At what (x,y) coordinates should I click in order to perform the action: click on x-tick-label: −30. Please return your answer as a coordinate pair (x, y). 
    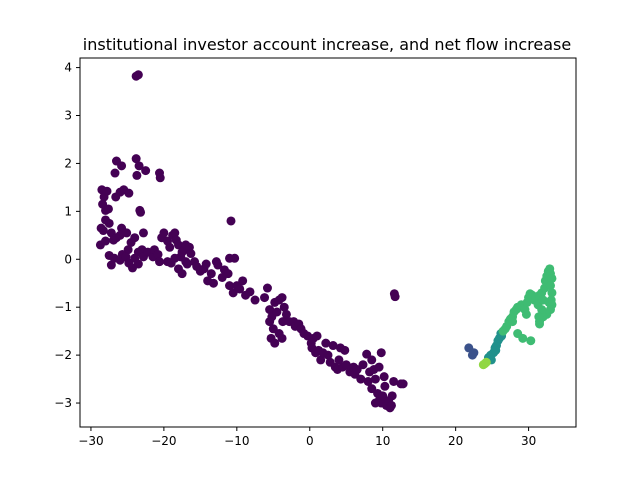
    Looking at the image, I should click on (90, 441).